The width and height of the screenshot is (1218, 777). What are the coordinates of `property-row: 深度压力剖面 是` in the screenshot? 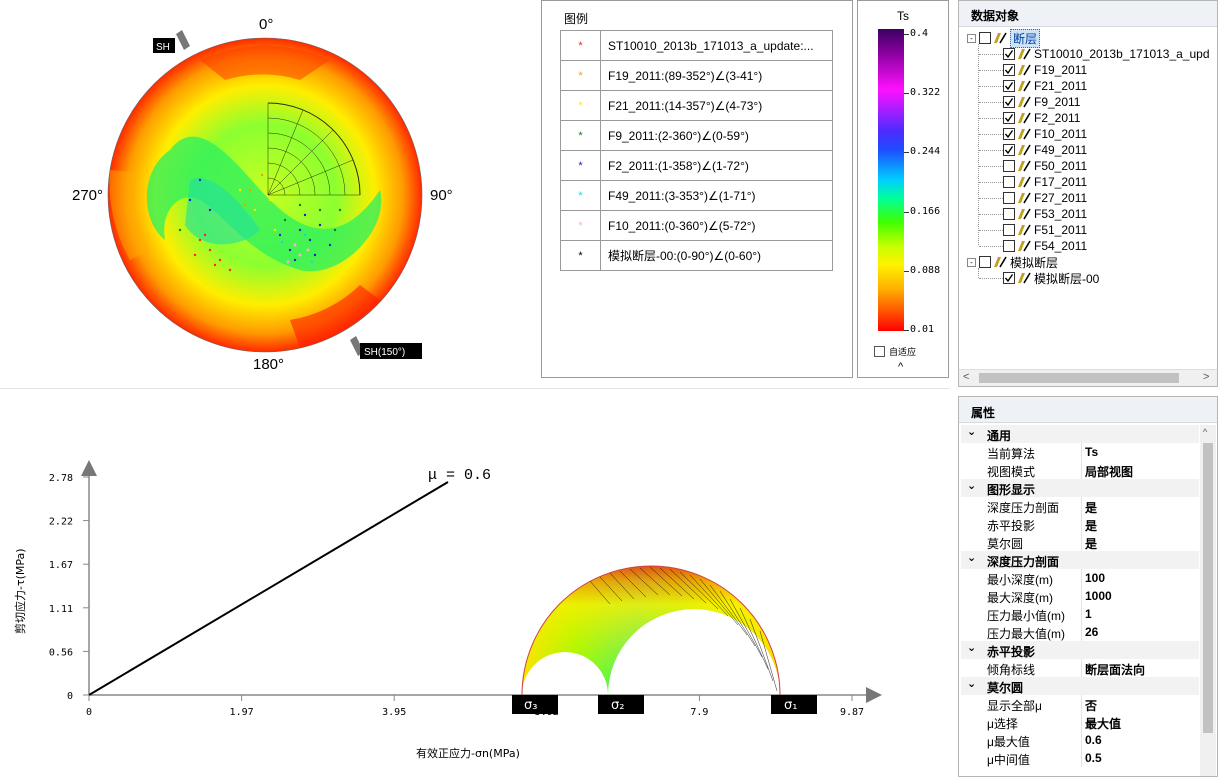 It's located at (1080, 506).